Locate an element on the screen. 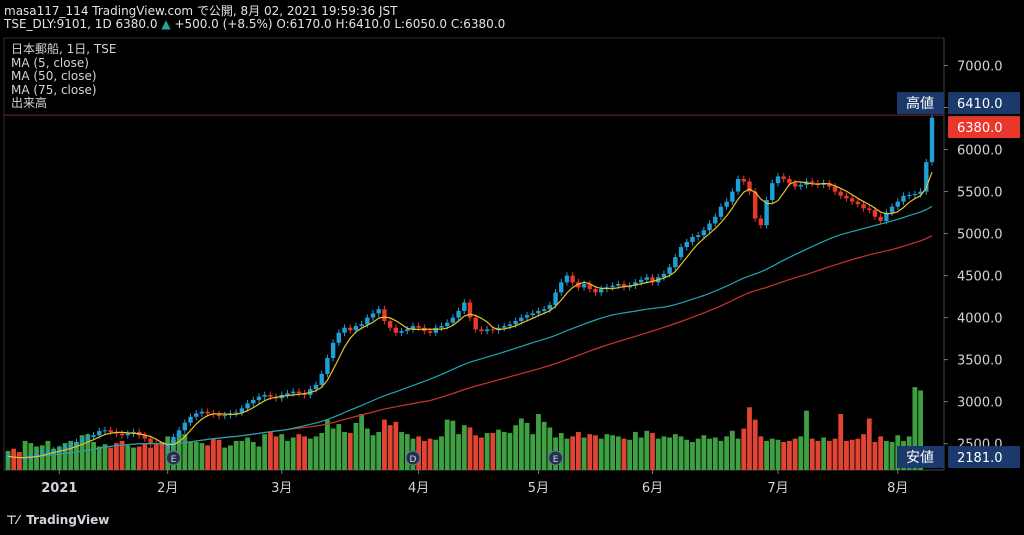 Image resolution: width=1024 pixels, height=535 pixels. legend-ma75: MA (75, close) is located at coordinates (54, 89).